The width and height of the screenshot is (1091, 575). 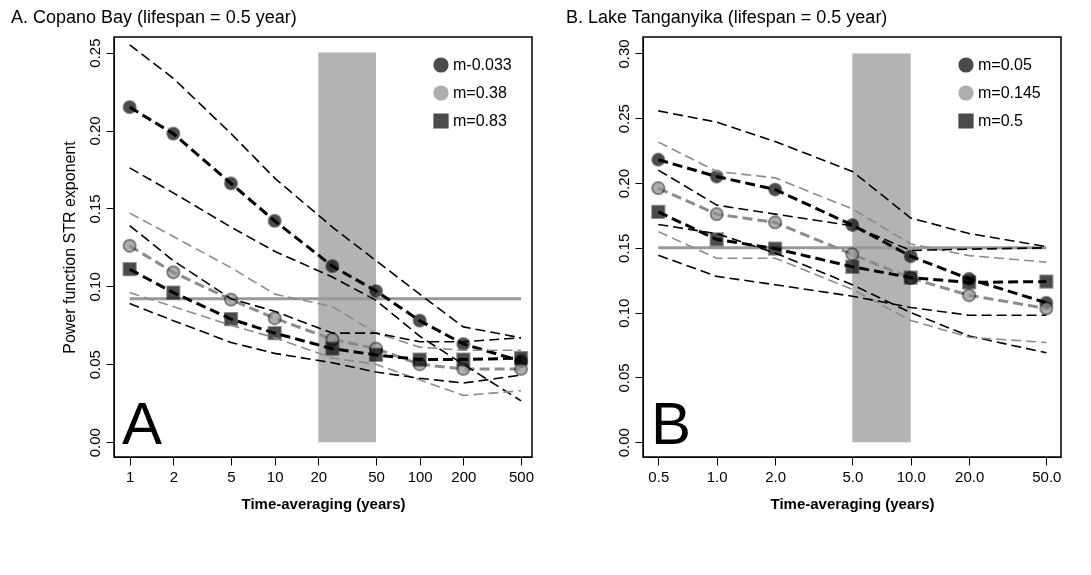 I want to click on x-tick-label: 0.5, so click(x=659, y=476).